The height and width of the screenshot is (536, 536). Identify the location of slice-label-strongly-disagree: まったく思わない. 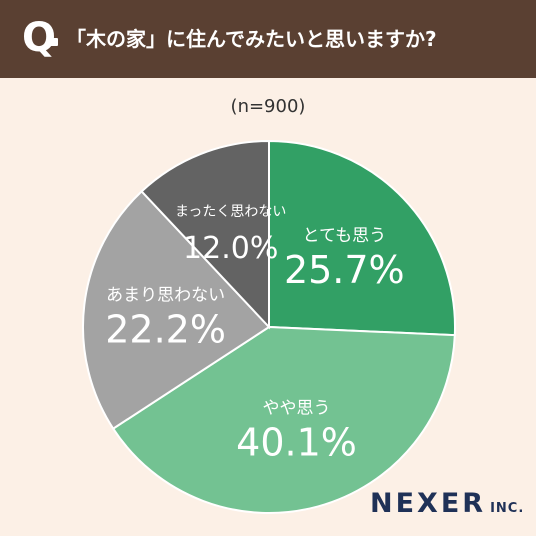
(230, 212).